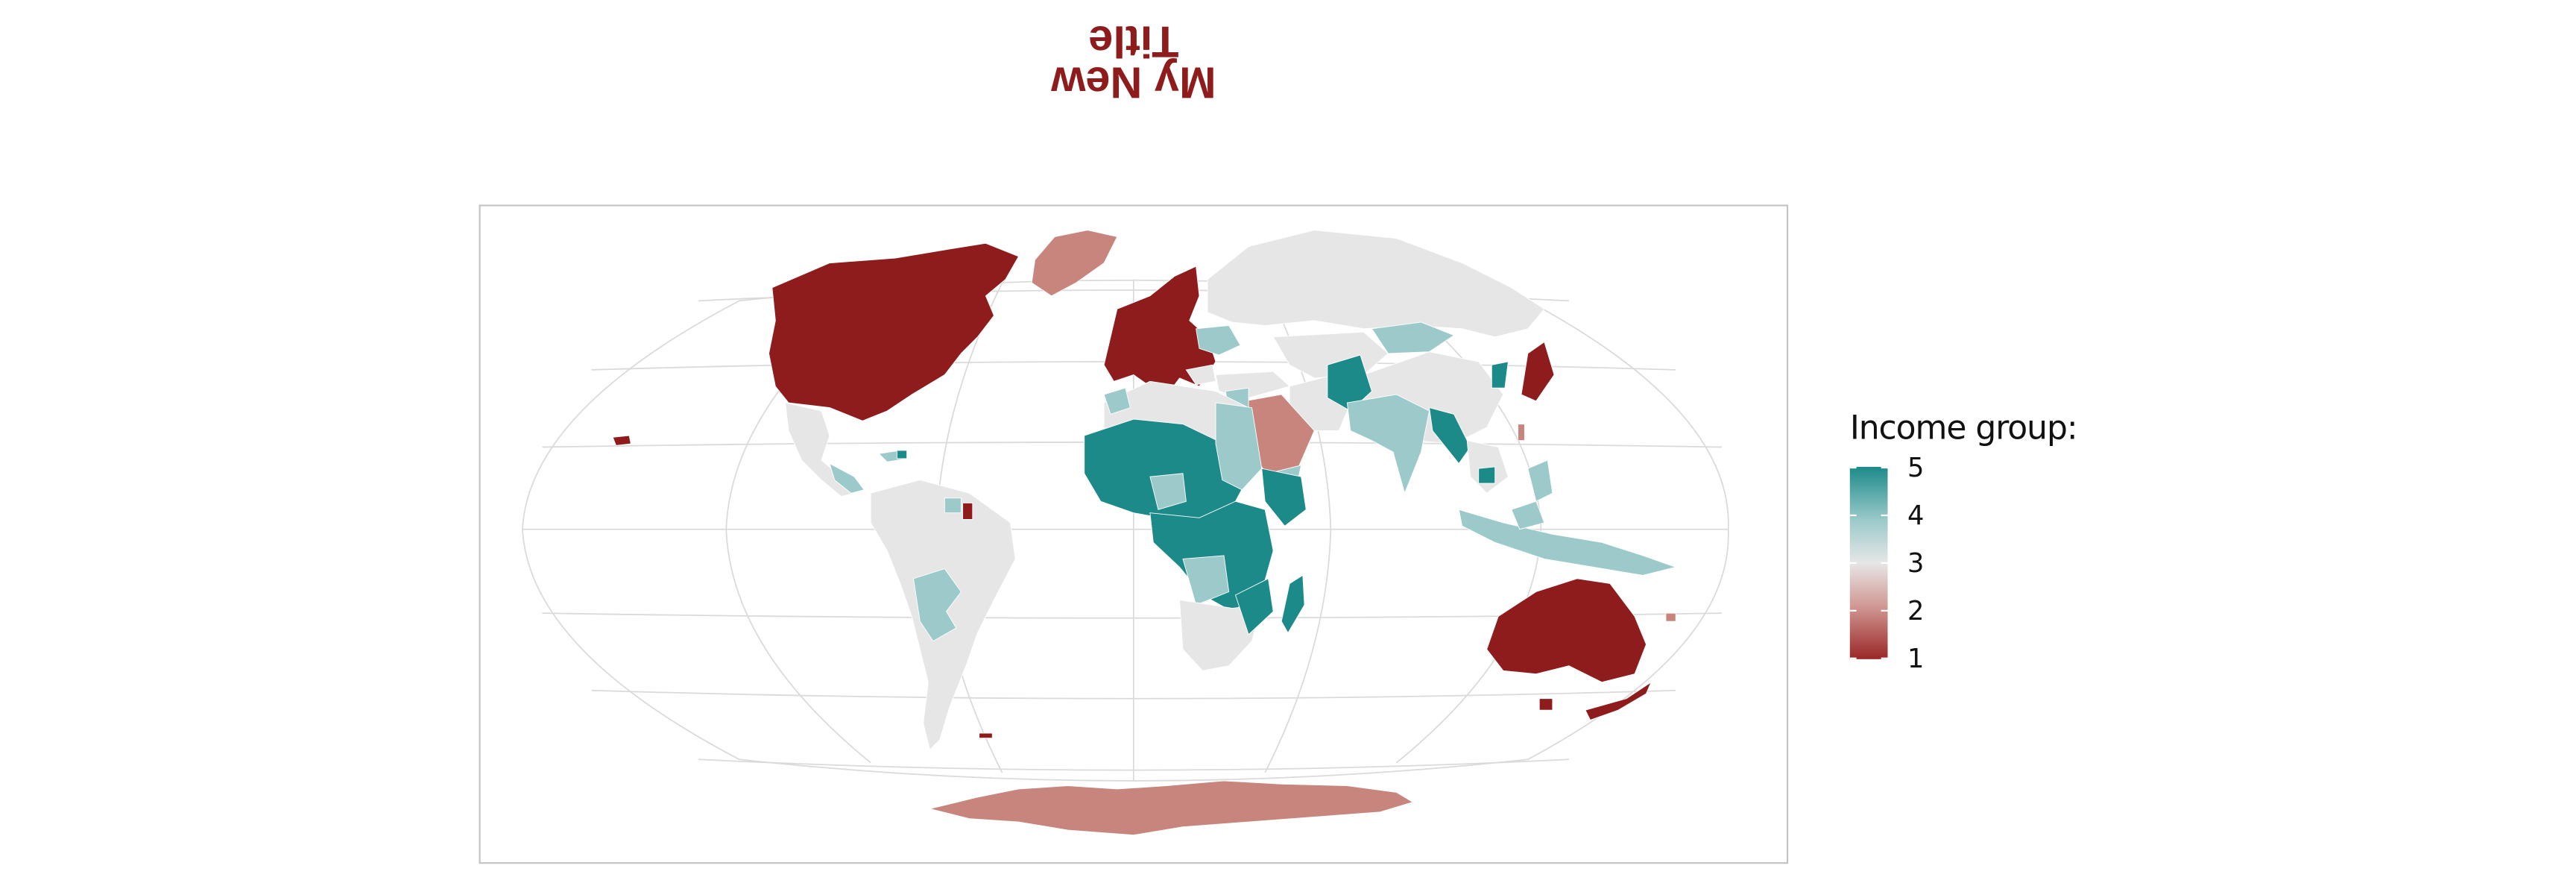 This screenshot has width=2576, height=886. What do you see at coordinates (1916, 610) in the screenshot?
I see `legend-label-2: 2` at bounding box center [1916, 610].